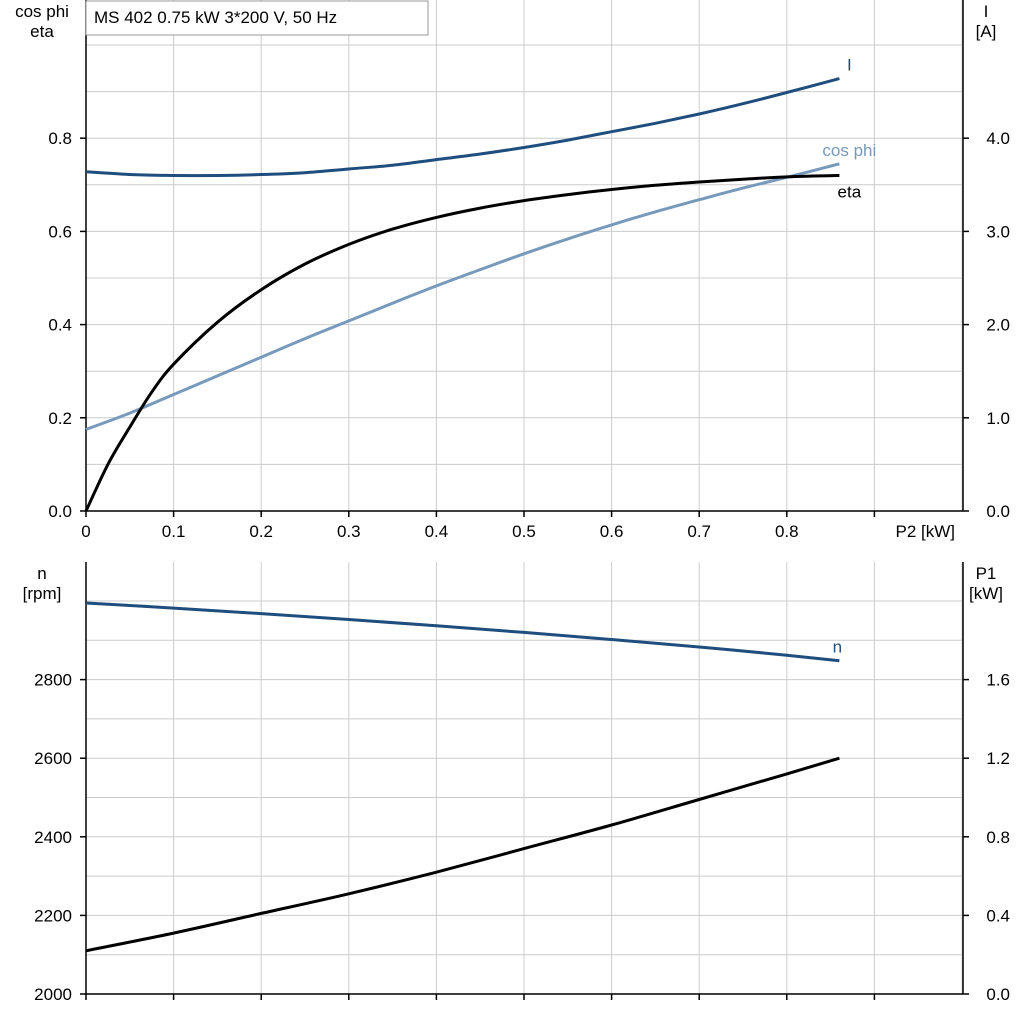  What do you see at coordinates (850, 191) in the screenshot?
I see `series-eta-label: eta` at bounding box center [850, 191].